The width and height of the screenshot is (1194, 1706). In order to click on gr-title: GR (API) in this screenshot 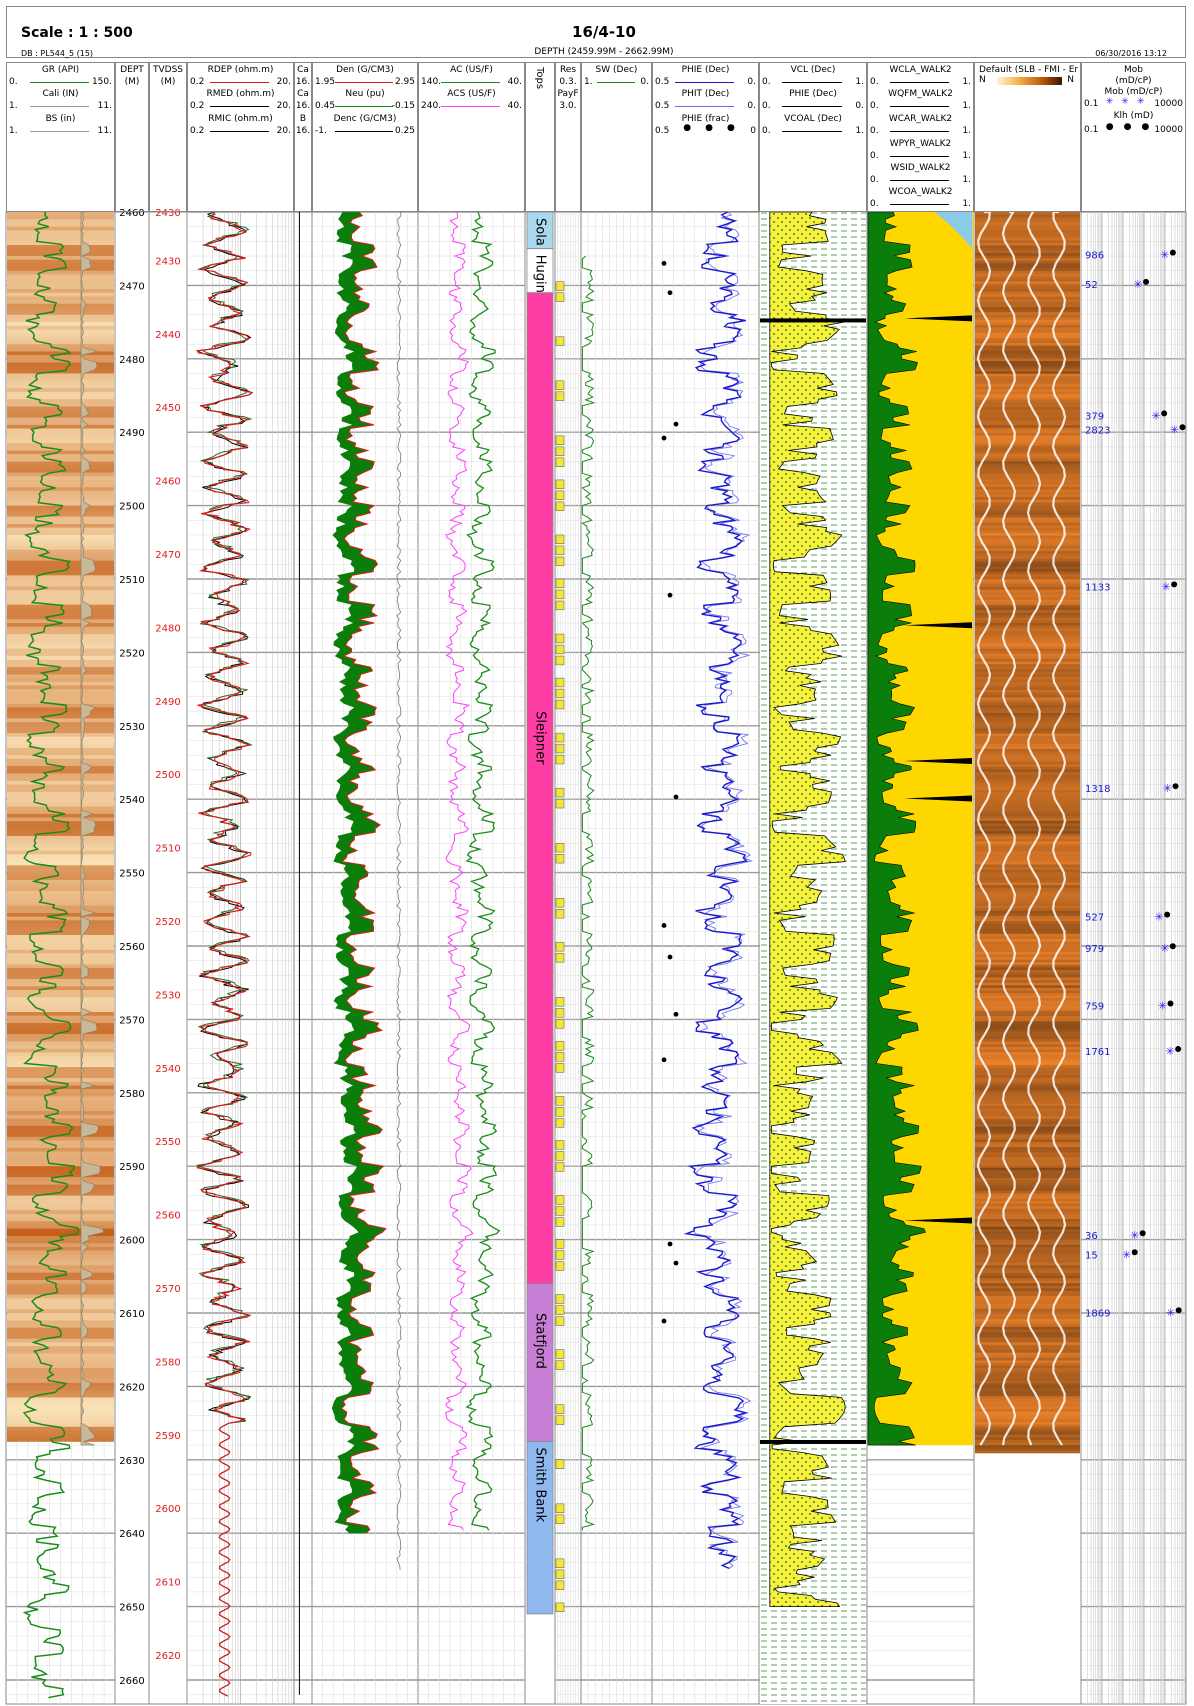, I will do `click(60, 70)`.